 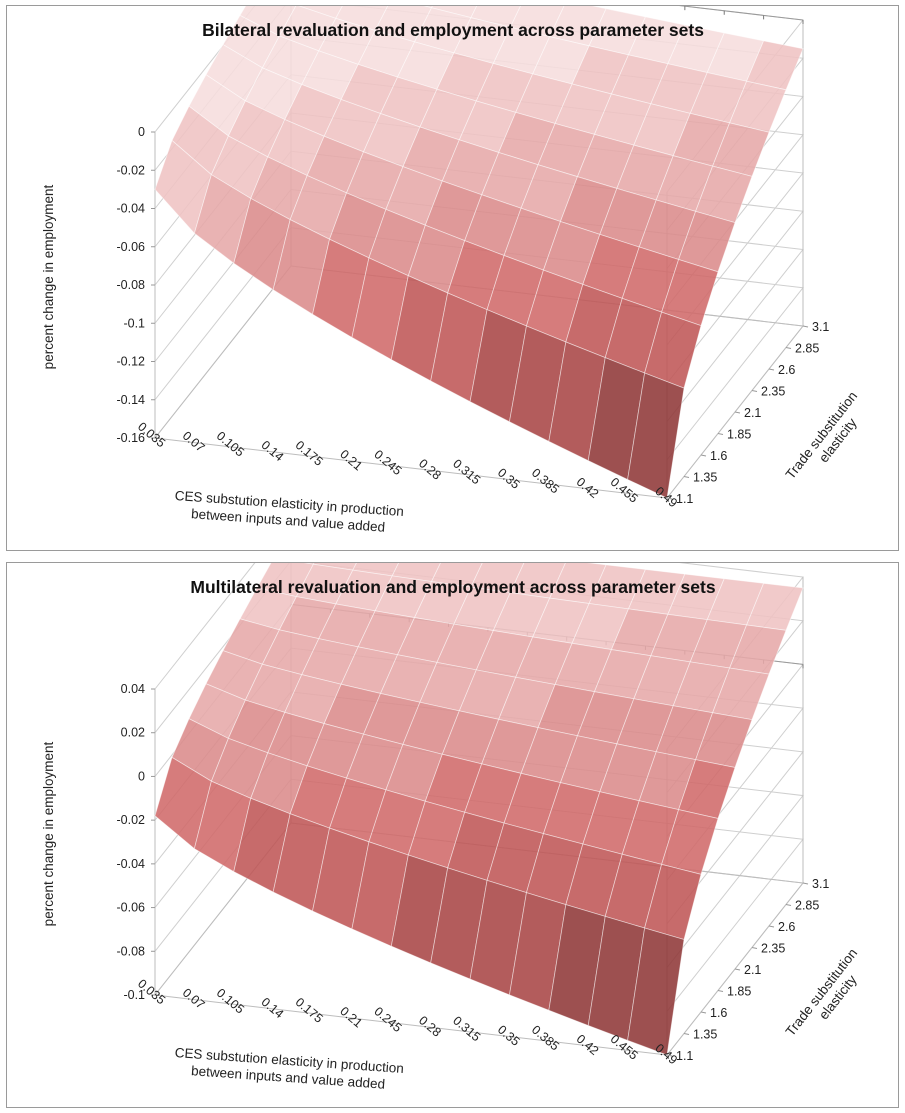 What do you see at coordinates (133, 689) in the screenshot?
I see `z-tick-label: 0.04` at bounding box center [133, 689].